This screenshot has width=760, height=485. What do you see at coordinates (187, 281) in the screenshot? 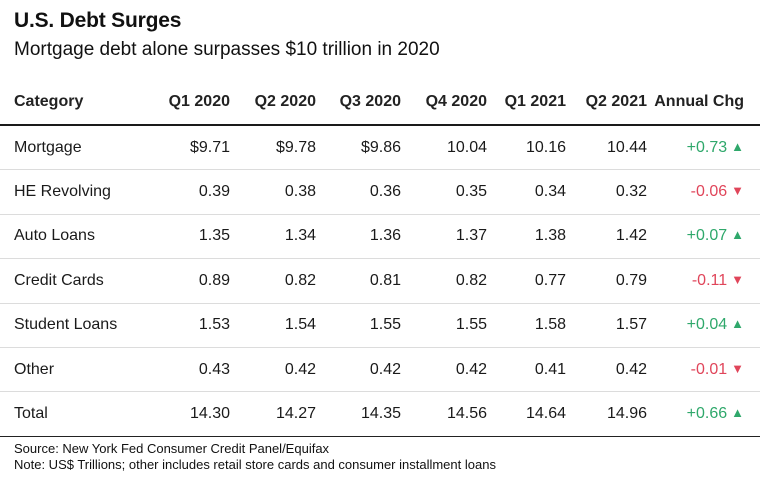
I see `table-cell: 0.89` at bounding box center [187, 281].